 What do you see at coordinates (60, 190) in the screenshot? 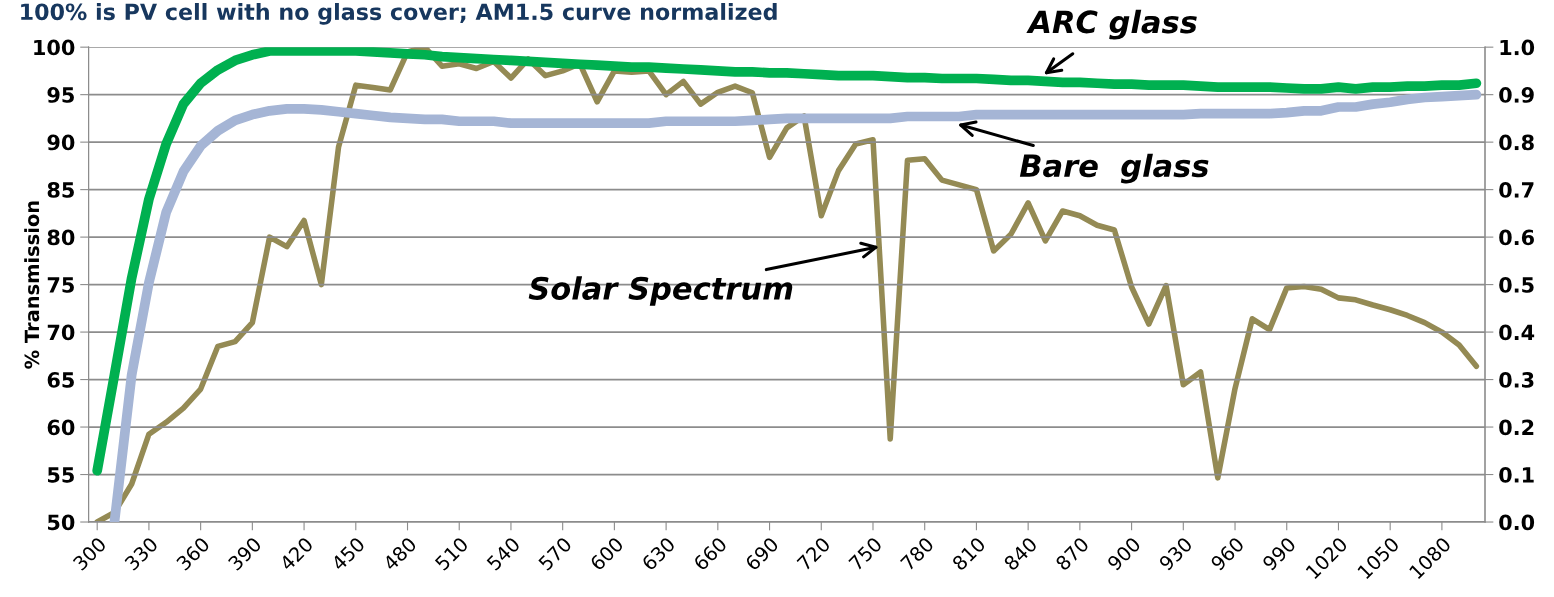
I see `y-tick-label: 85` at bounding box center [60, 190].